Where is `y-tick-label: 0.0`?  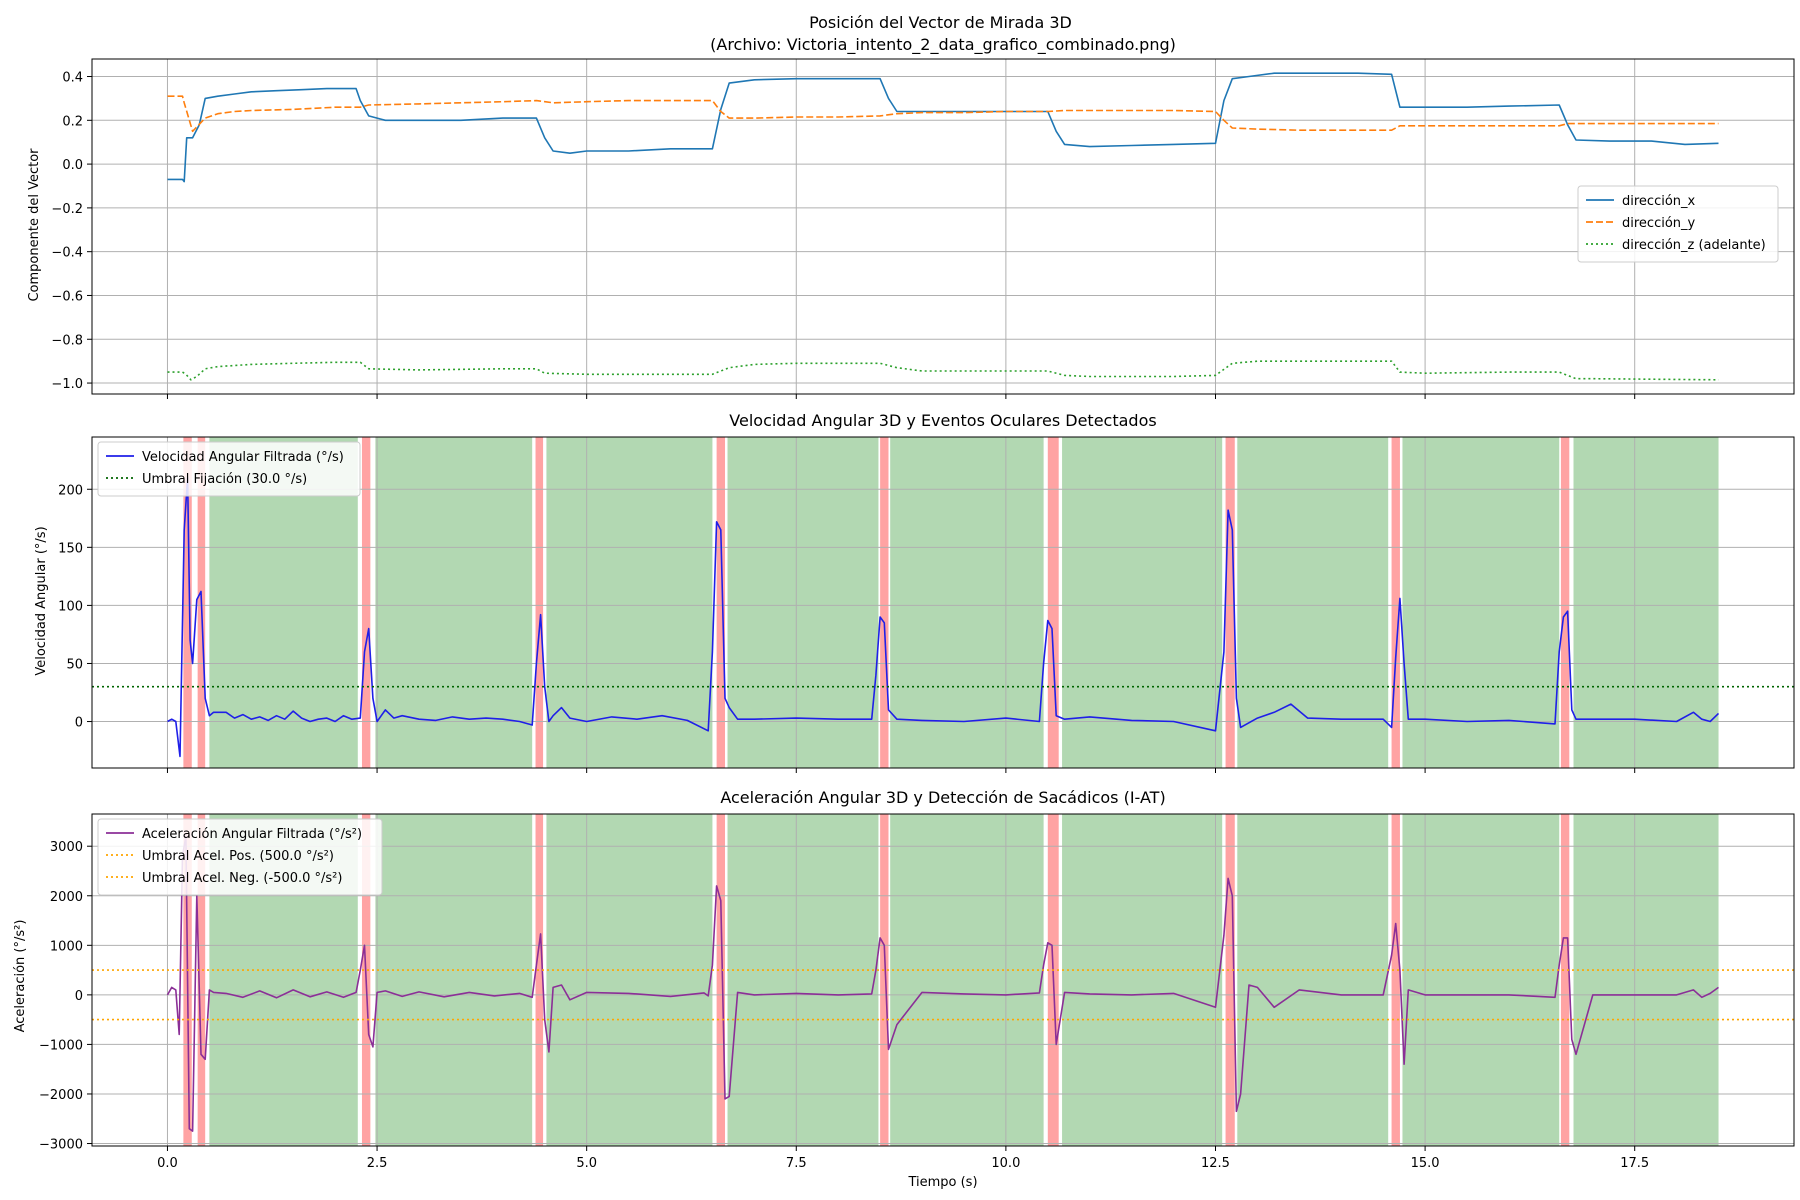 y-tick-label: 0.0 is located at coordinates (72, 165).